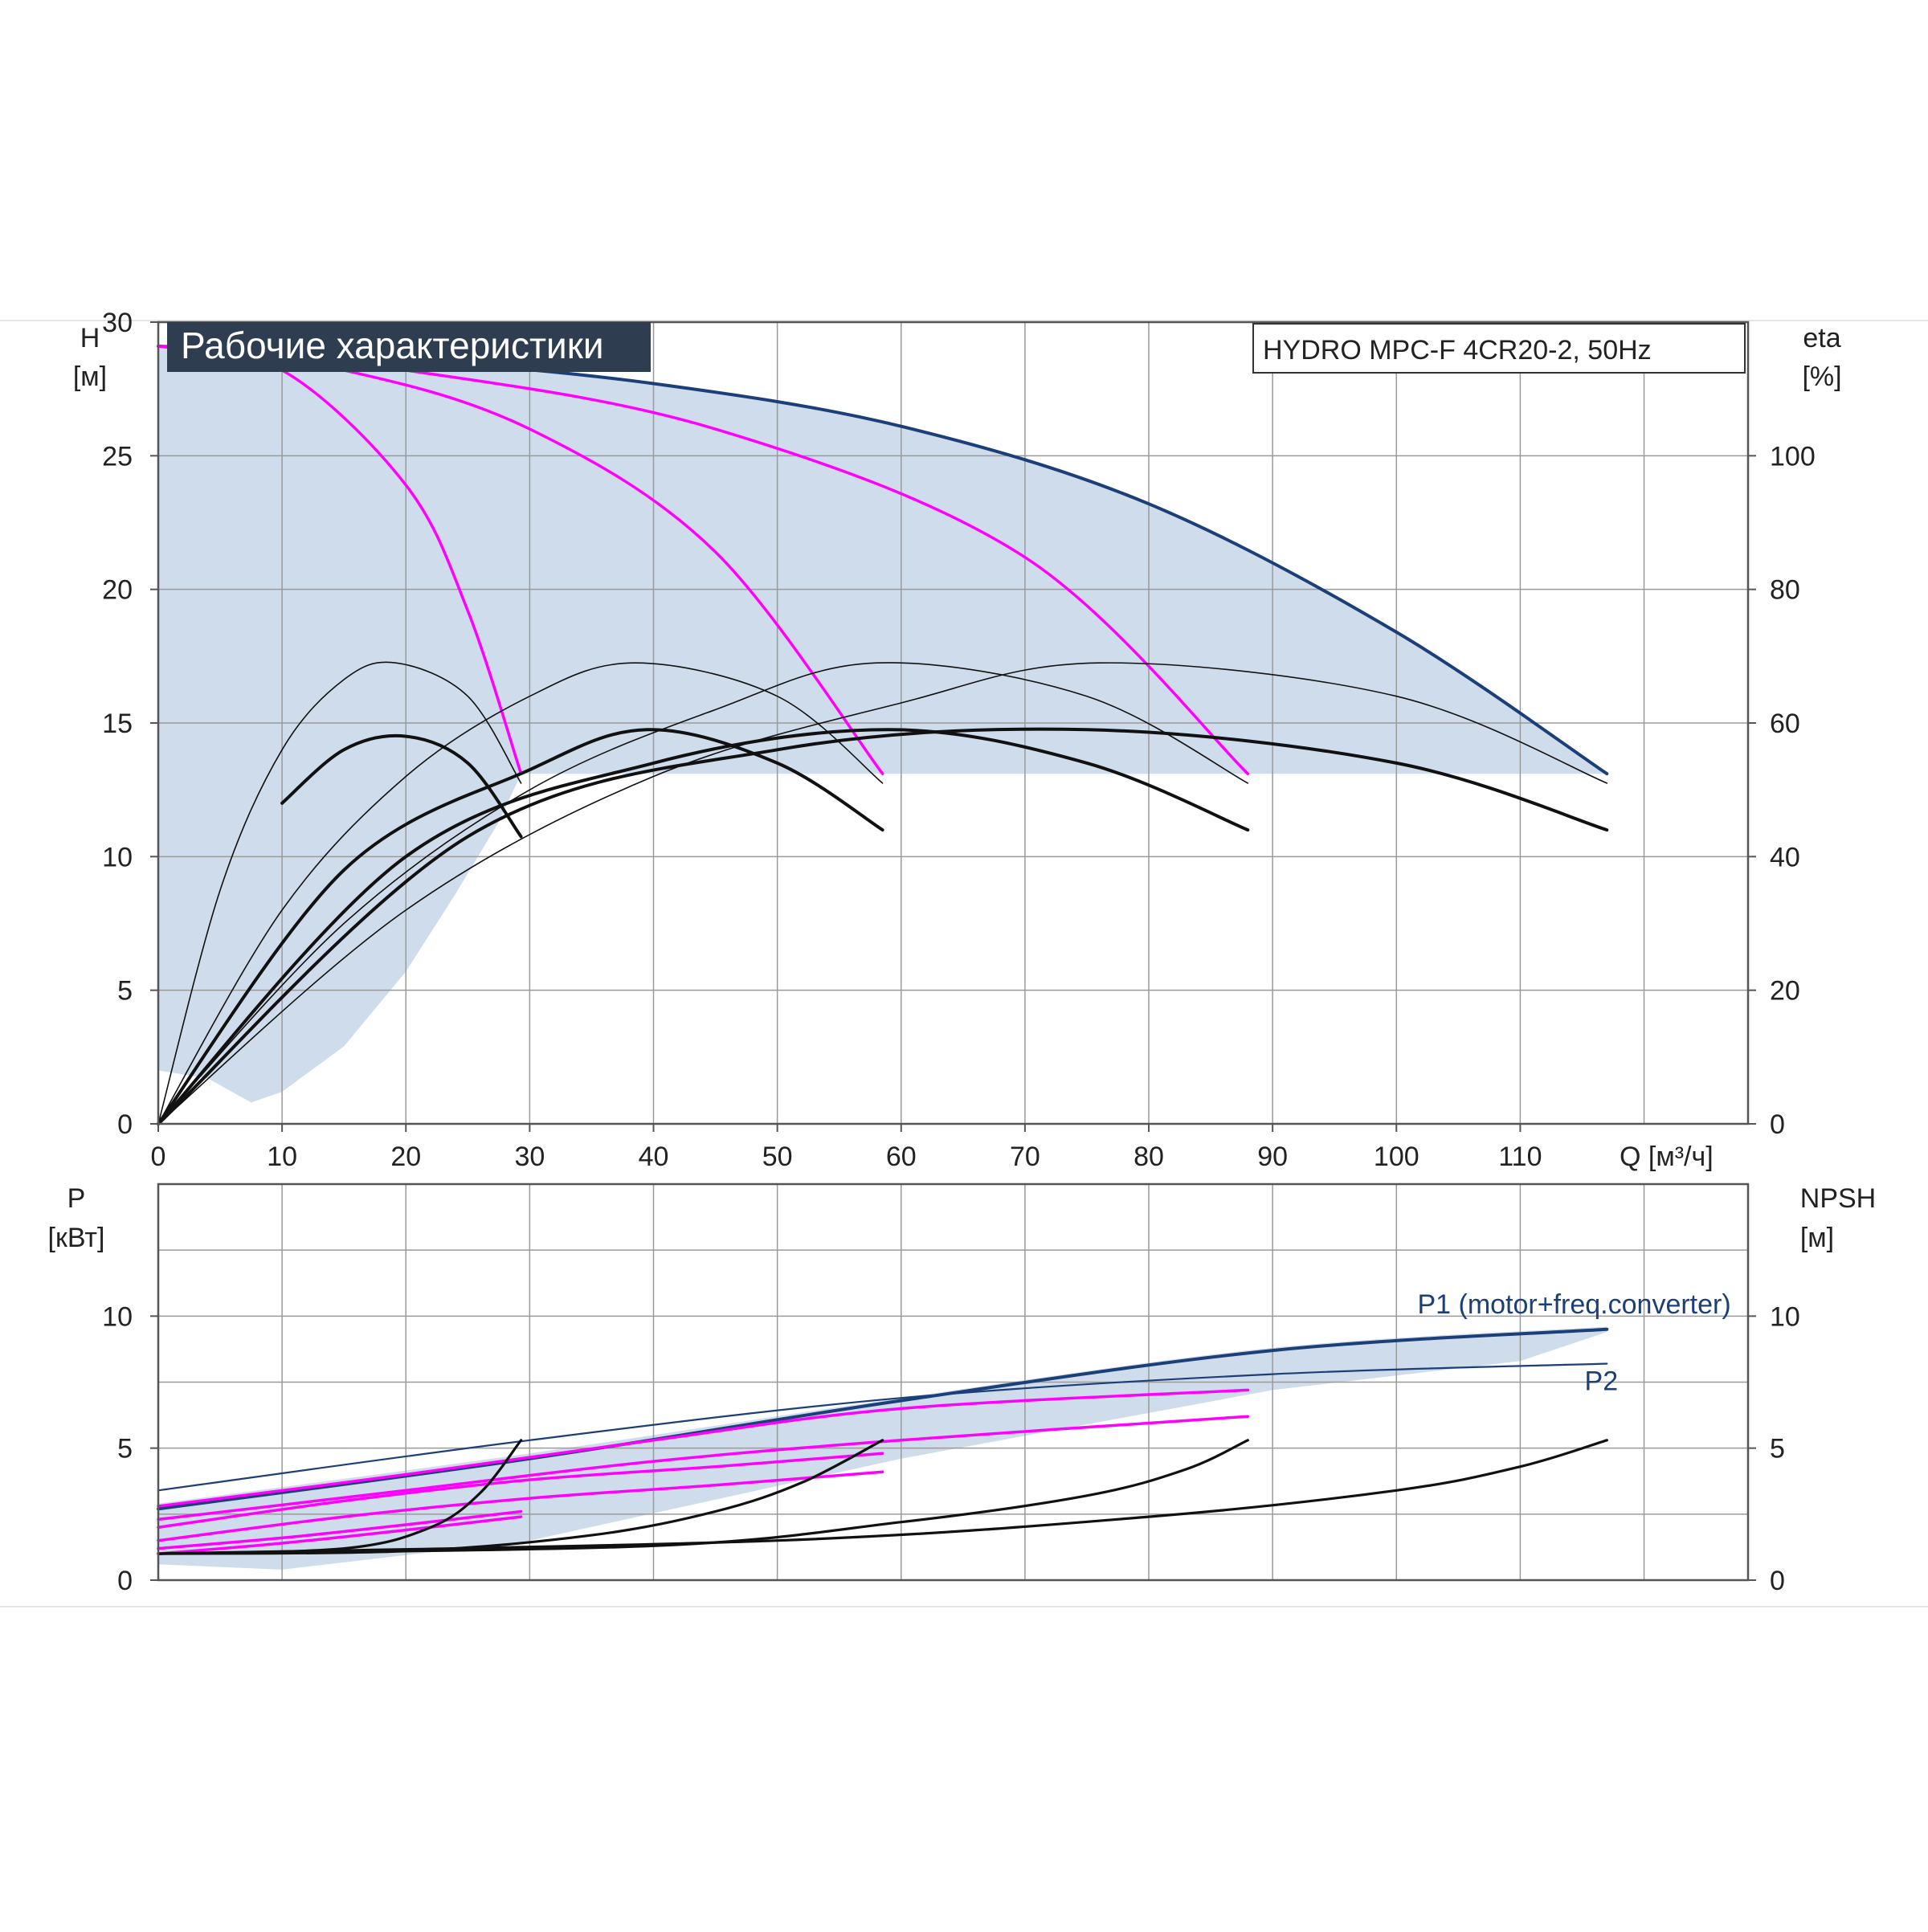  I want to click on p1-label: P1 (motor+freq.converter), so click(1573, 1305).